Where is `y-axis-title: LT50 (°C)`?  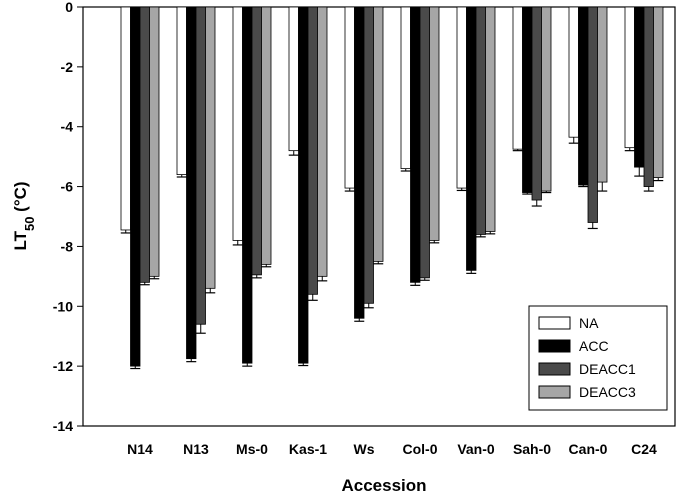 y-axis-title: LT50 (°C) is located at coordinates (24, 215).